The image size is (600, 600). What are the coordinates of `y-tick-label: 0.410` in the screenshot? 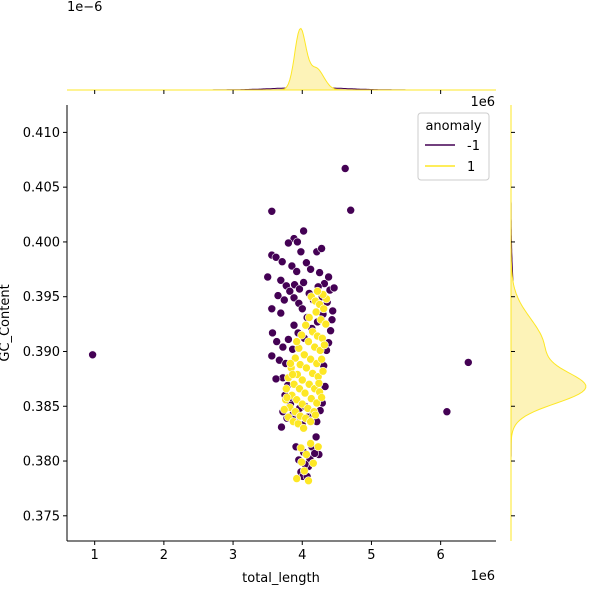 It's located at (41, 133).